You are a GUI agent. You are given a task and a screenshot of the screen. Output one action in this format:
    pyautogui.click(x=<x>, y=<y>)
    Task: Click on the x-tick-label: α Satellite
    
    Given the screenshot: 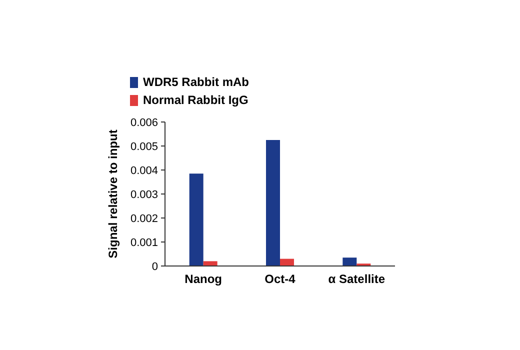 What is the action you would take?
    pyautogui.click(x=357, y=279)
    